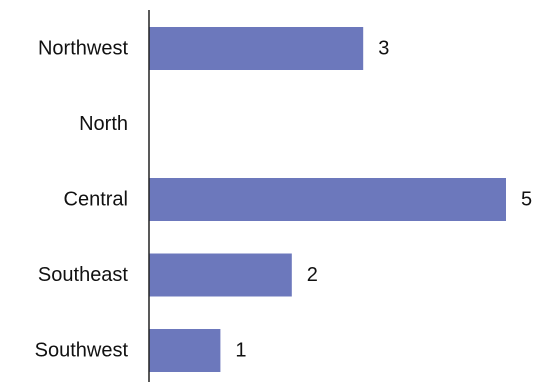 Image resolution: width=537 pixels, height=385 pixels. Describe the element at coordinates (256, 48) in the screenshot. I see `bar-northwest` at that location.